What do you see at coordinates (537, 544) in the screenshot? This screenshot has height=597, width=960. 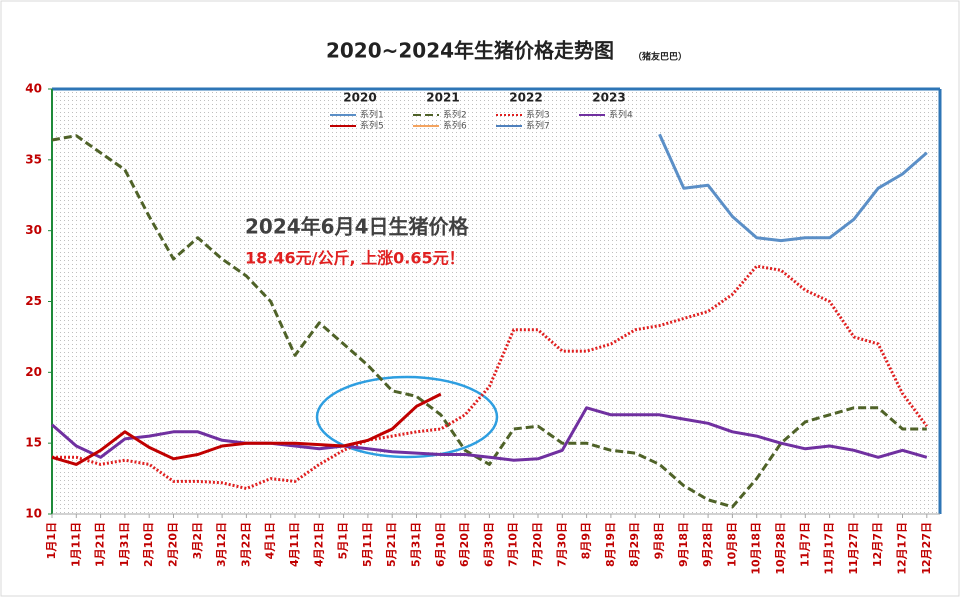 I see `x-tick-label: 7月20日` at bounding box center [537, 544].